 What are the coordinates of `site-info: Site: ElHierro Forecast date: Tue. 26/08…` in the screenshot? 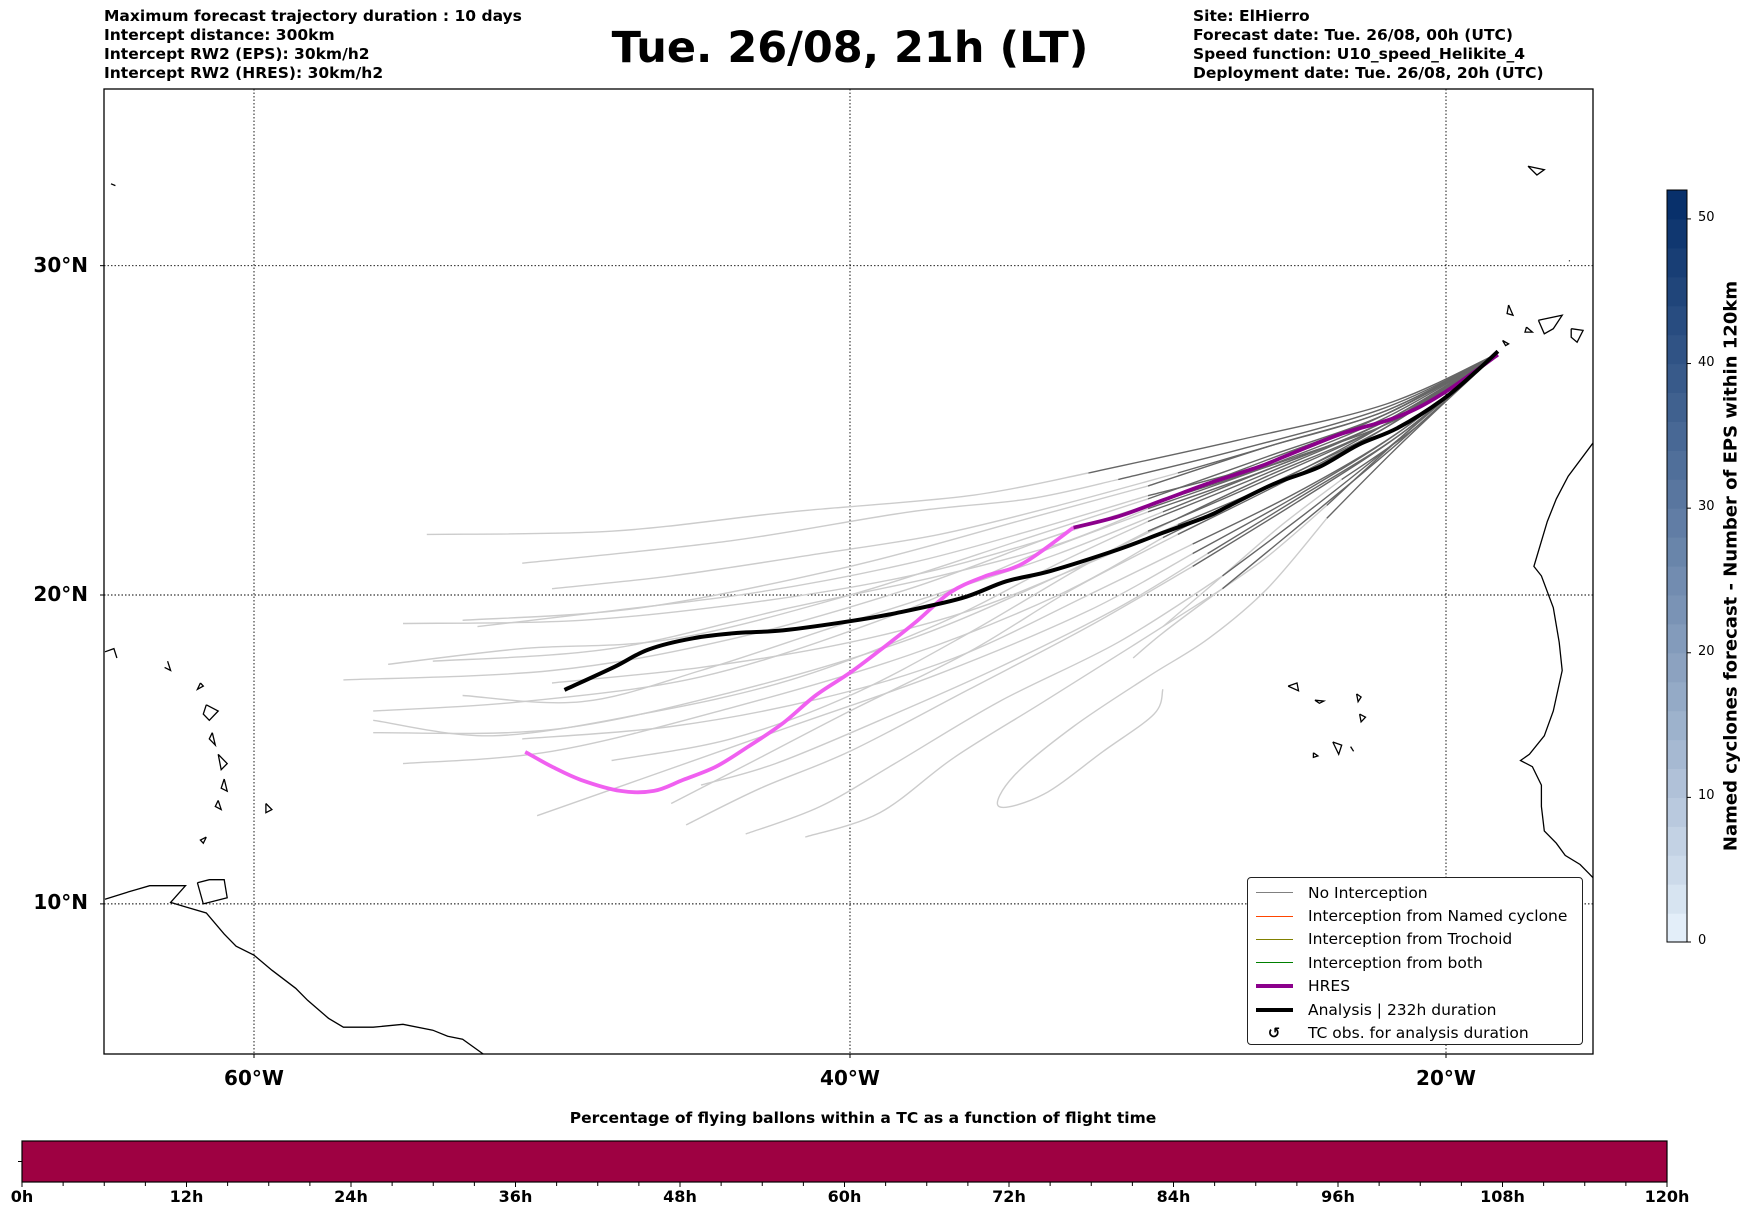 It's located at (1368, 45).